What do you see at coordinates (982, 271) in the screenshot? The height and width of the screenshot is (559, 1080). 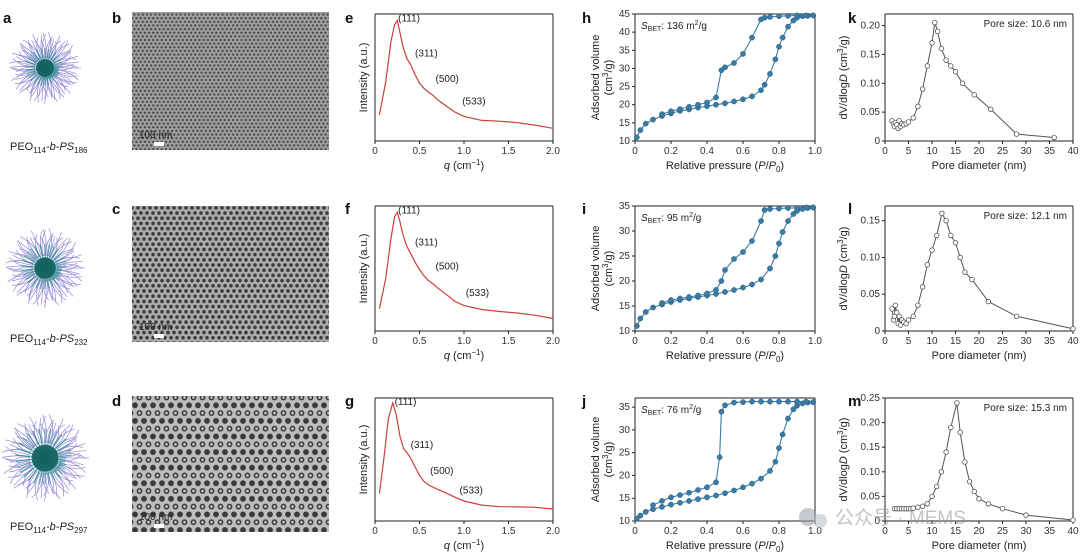 I see `pore-curve-l` at bounding box center [982, 271].